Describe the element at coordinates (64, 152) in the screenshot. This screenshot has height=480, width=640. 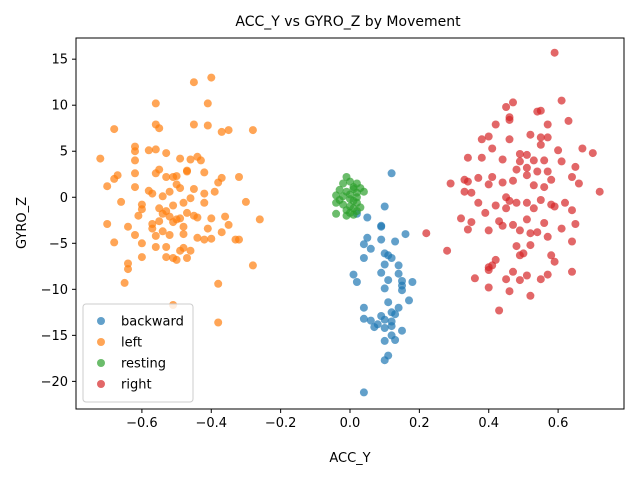
I see `y-tick-label: 5` at that location.